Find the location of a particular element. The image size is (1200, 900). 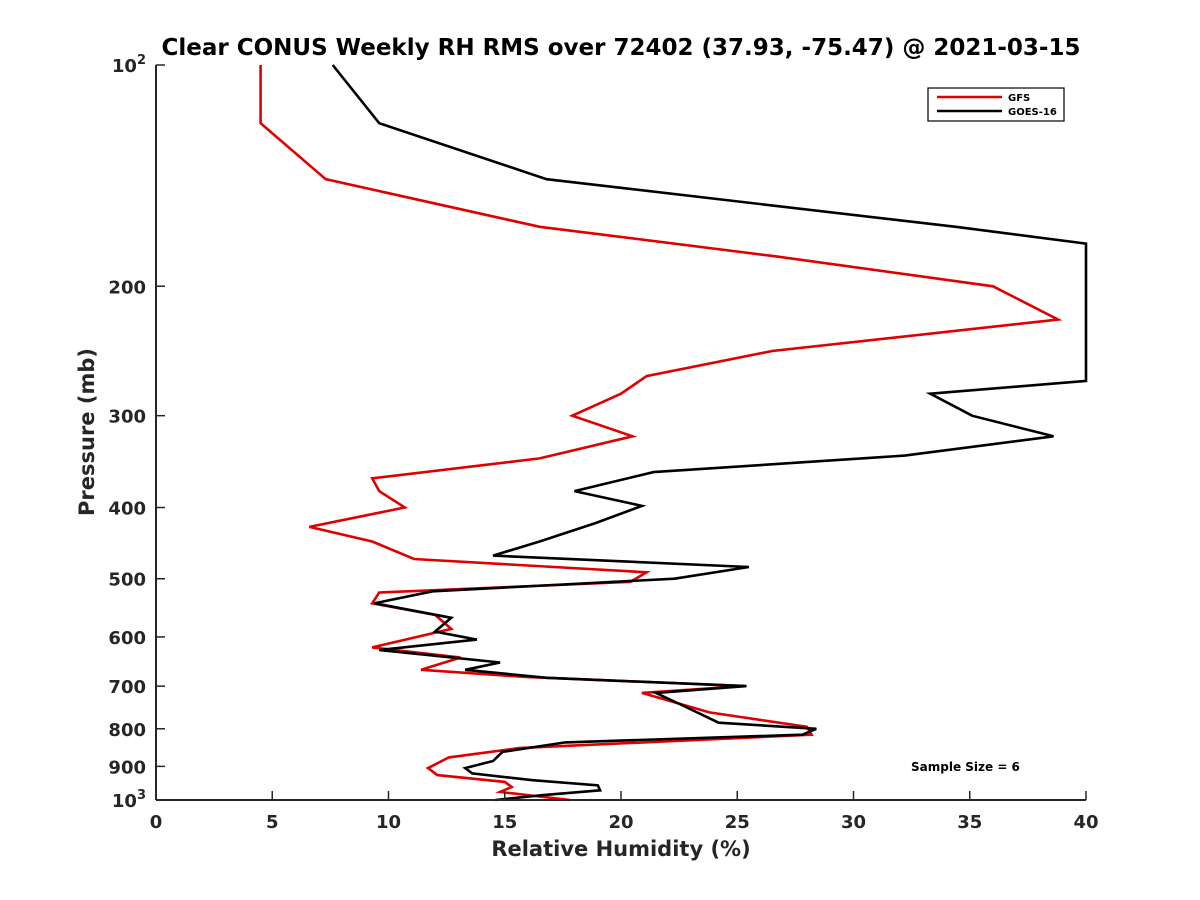

y-tick-label: 500 is located at coordinates (127, 580).